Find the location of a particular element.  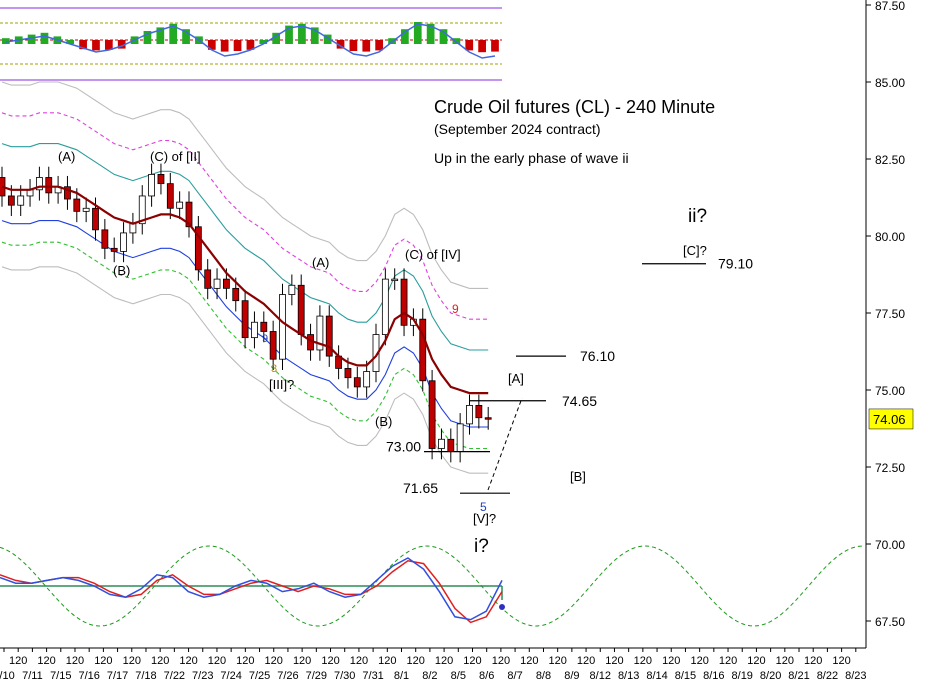

x-tick-label-53: 120 is located at coordinates (756, 661).